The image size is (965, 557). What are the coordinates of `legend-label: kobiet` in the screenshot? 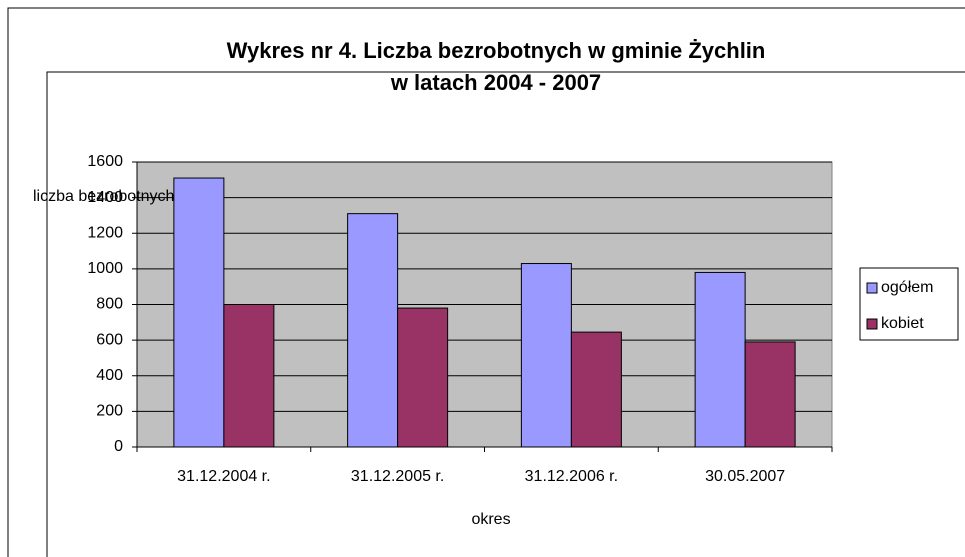 It's located at (902, 323).